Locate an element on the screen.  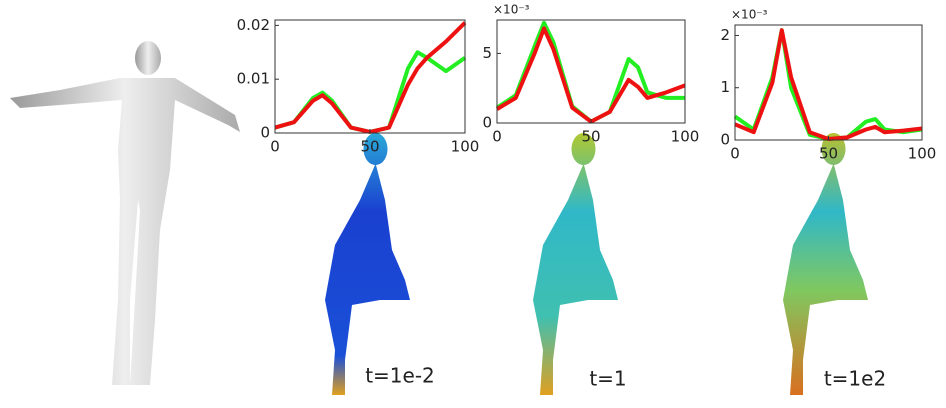
caption: t=1e-2 is located at coordinates (400, 376).